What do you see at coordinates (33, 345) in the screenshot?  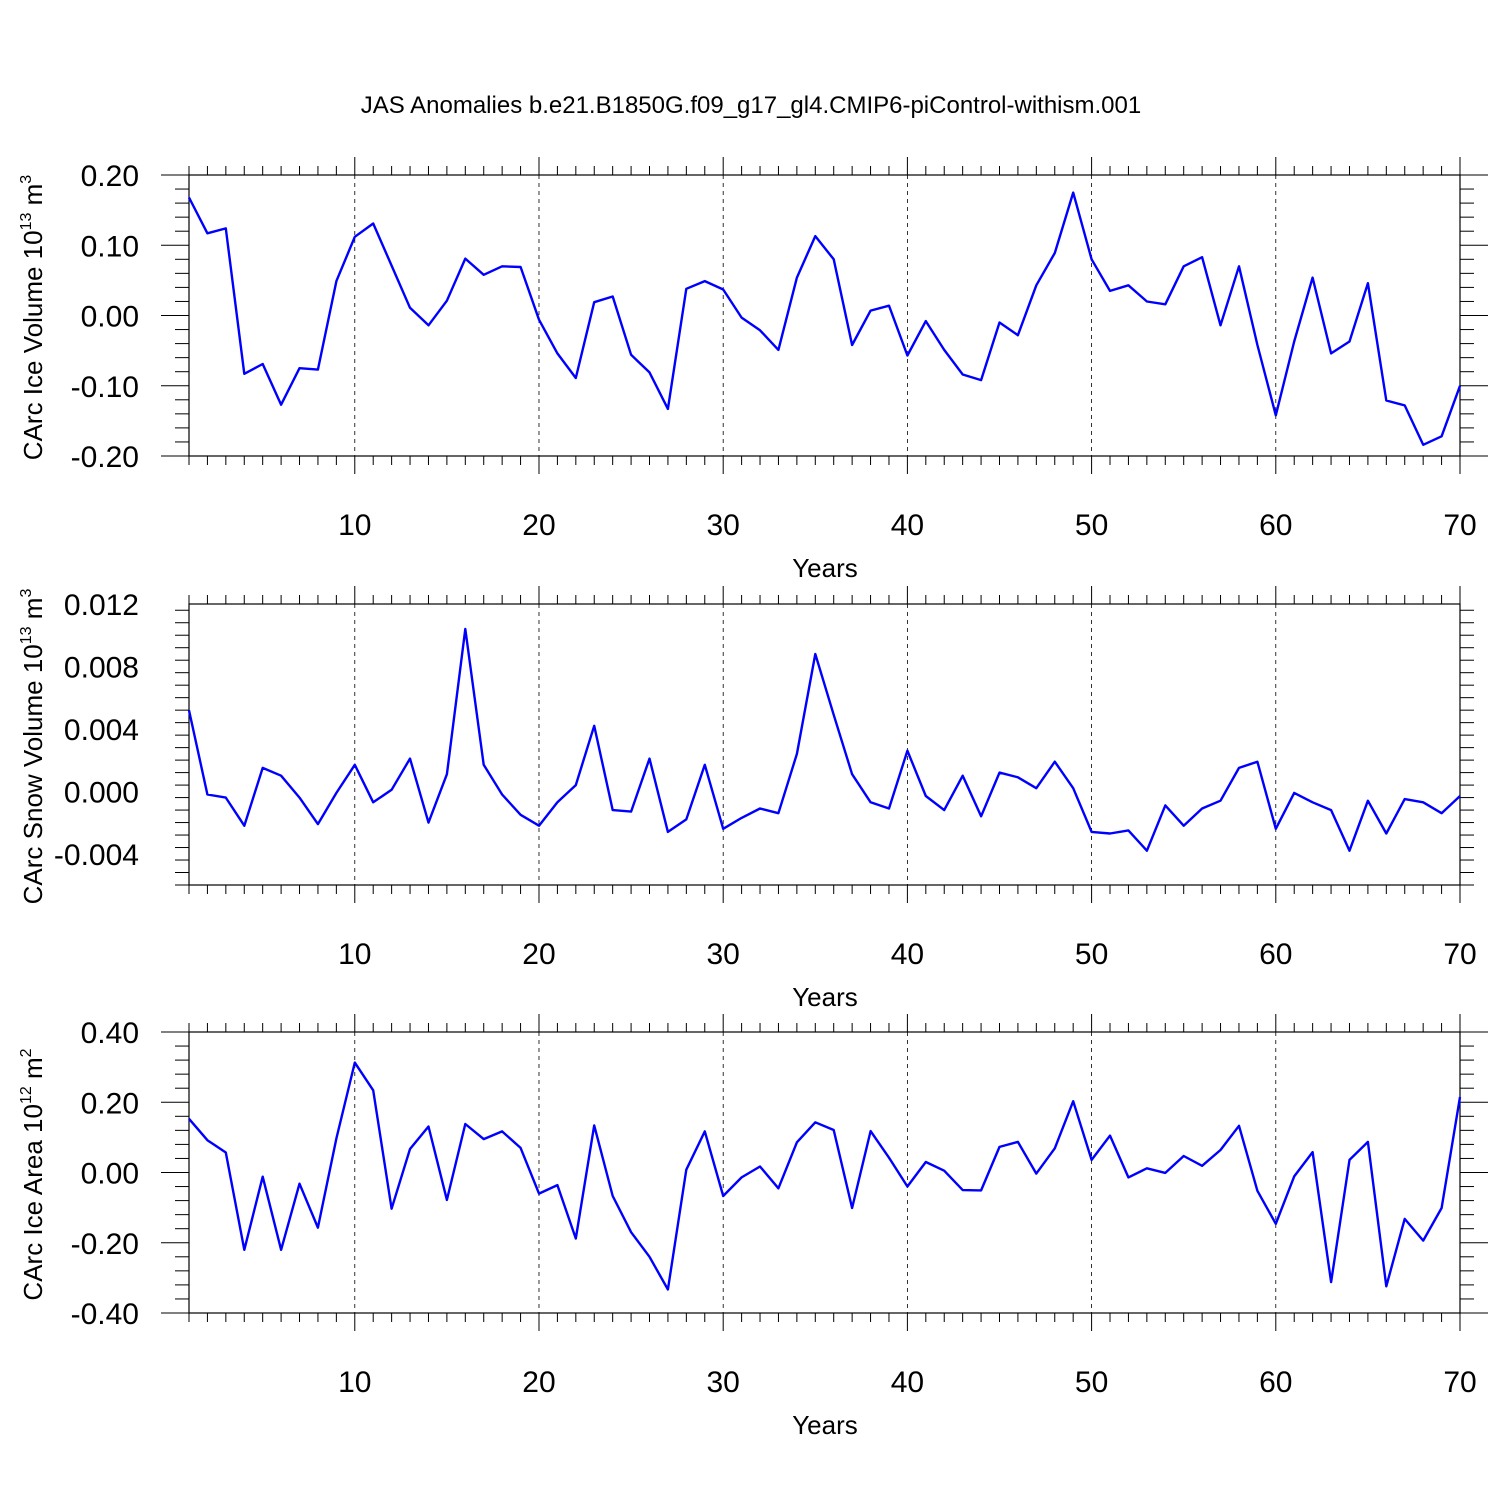 I see `y-label-text: CArc Ice Volume 10` at bounding box center [33, 345].